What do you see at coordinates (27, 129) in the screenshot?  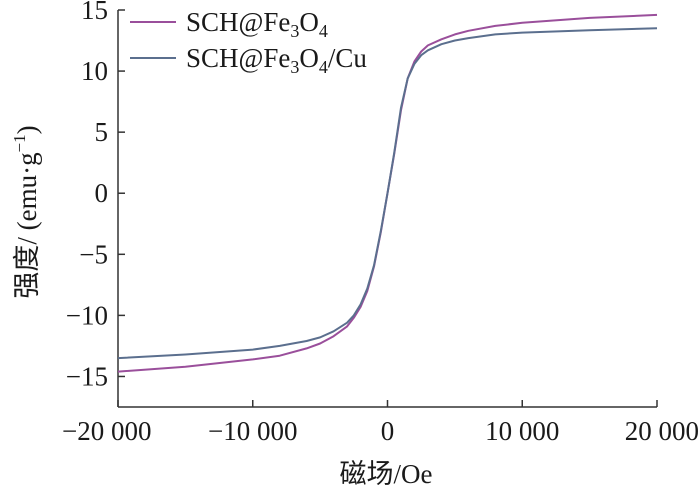 I see `y-axis-label-close: )` at bounding box center [27, 129].